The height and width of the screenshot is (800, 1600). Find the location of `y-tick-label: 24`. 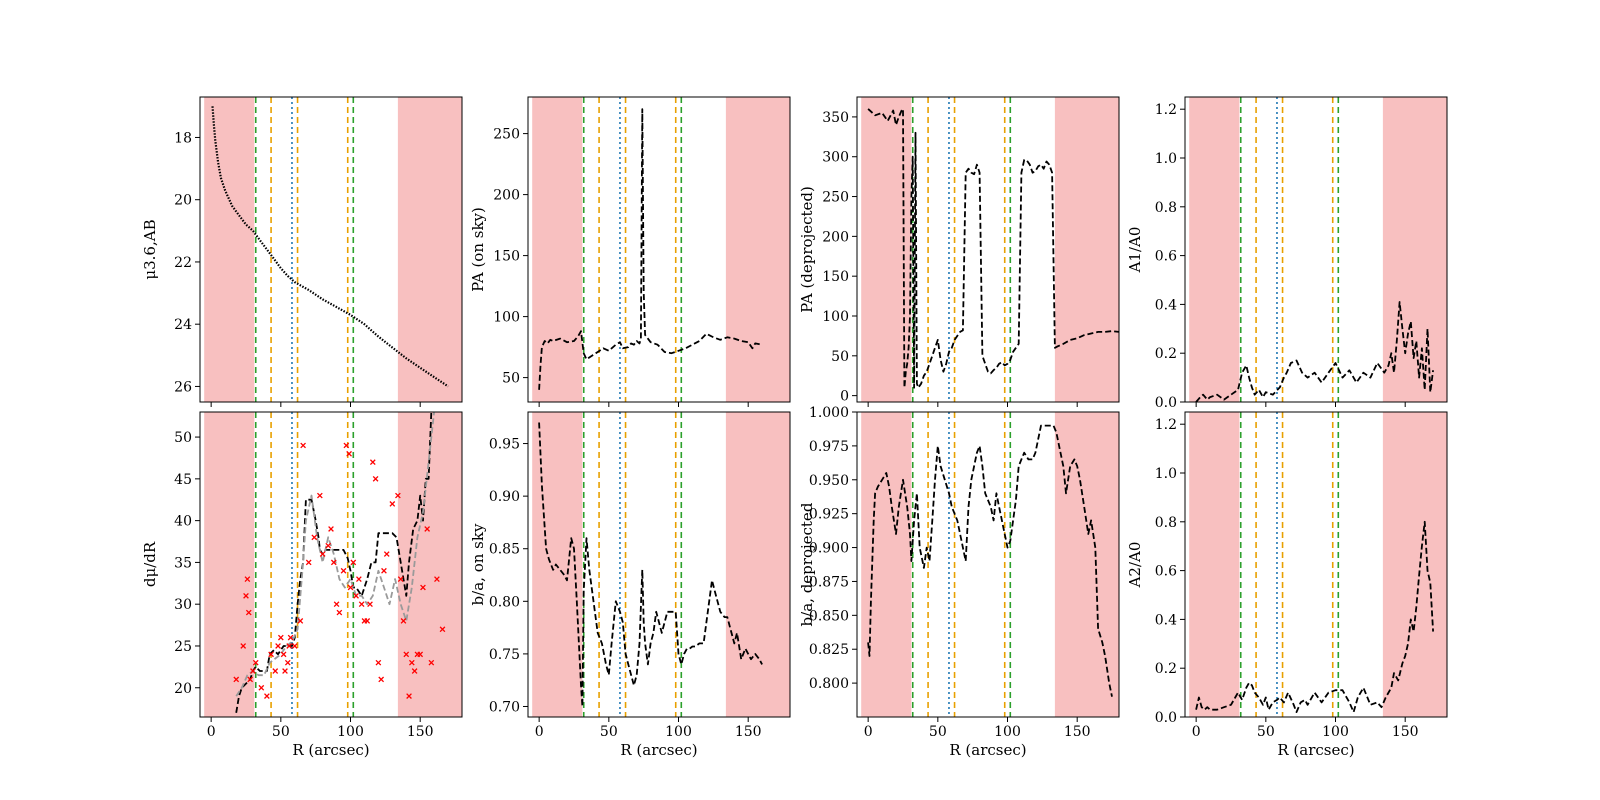

y-tick-label: 24 is located at coordinates (183, 325).